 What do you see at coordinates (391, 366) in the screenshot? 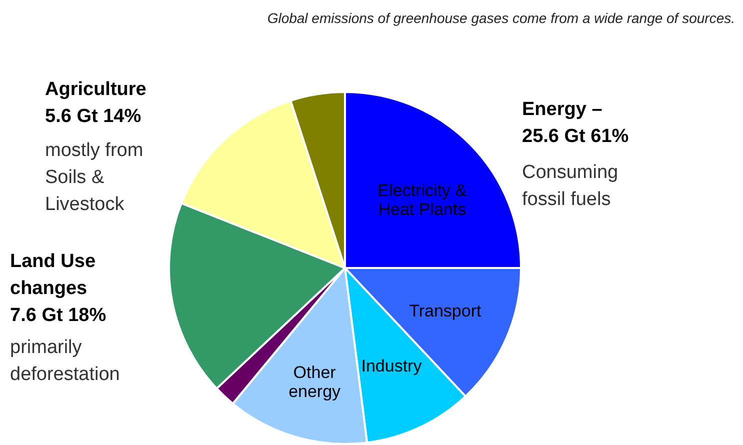
I see `slice-label: Industry` at bounding box center [391, 366].